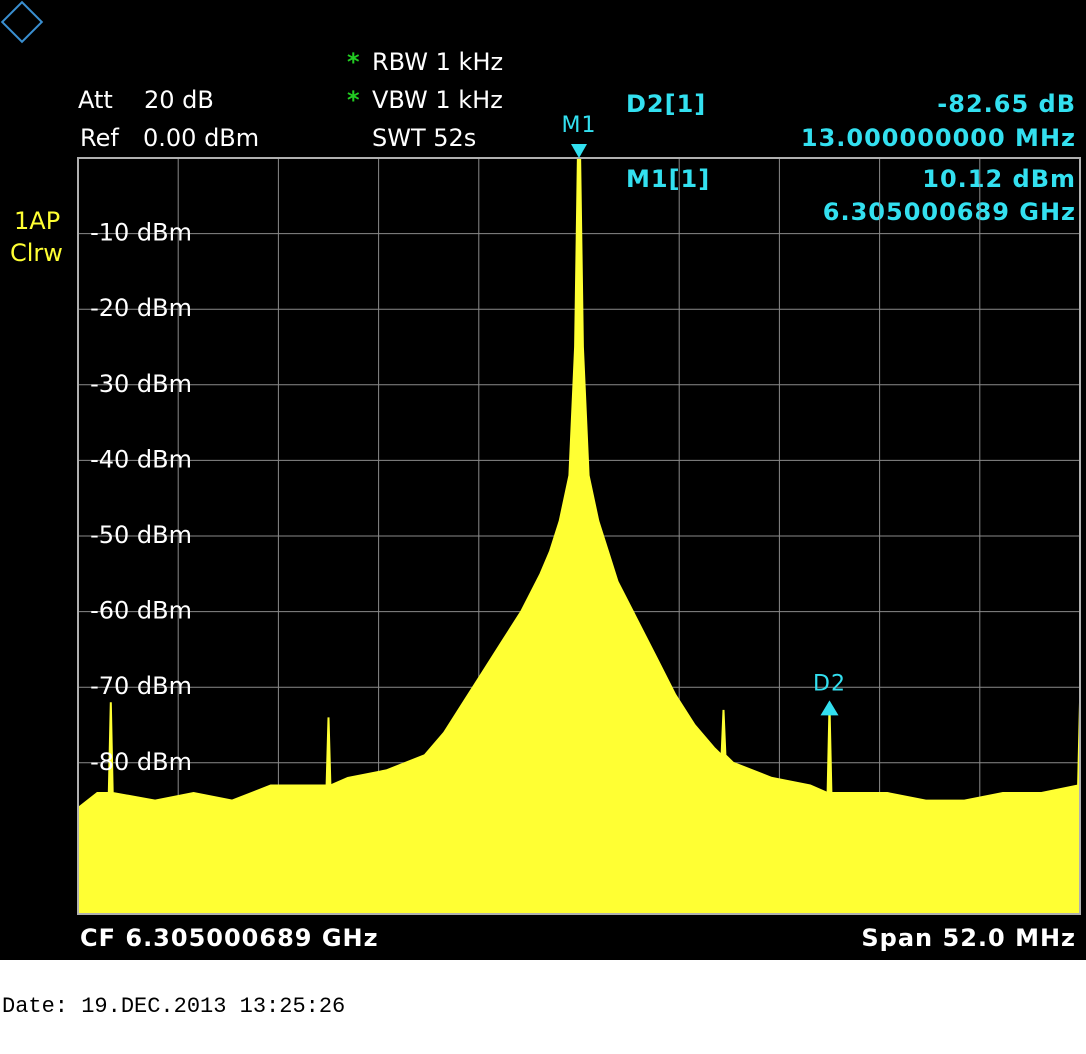 The width and height of the screenshot is (1086, 1054). I want to click on y-tick-label: -10 dBm, so click(141, 233).